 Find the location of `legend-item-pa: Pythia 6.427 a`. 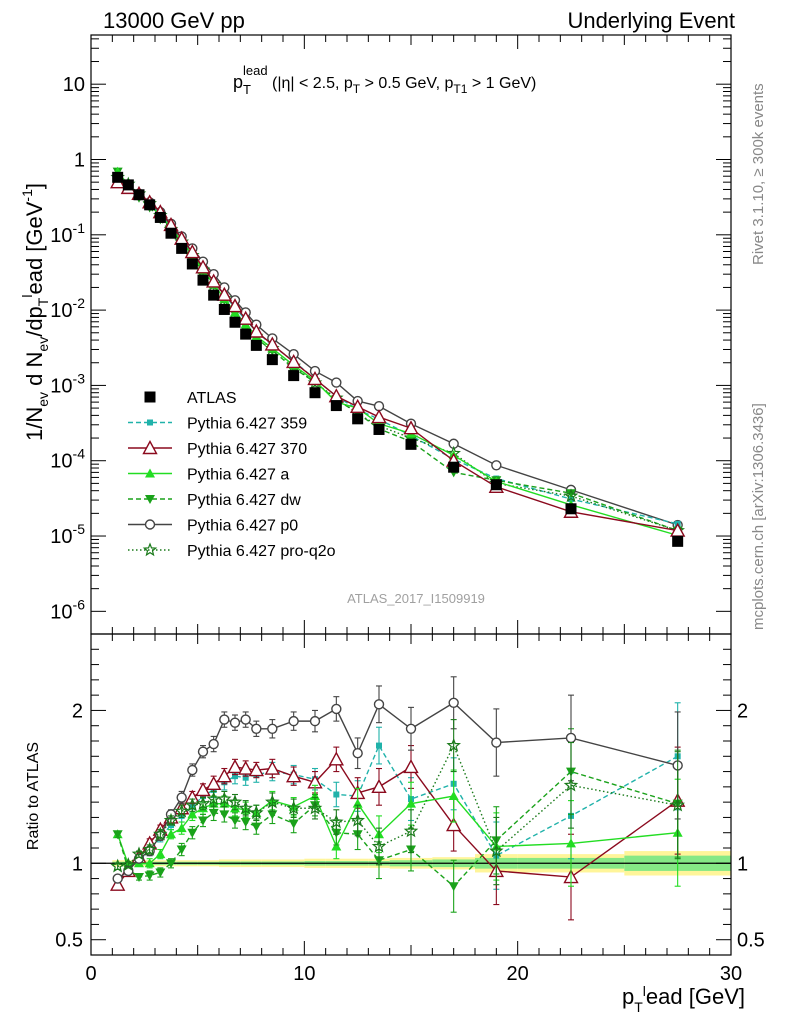

legend-item-pa: Pythia 6.427 a is located at coordinates (208, 475).